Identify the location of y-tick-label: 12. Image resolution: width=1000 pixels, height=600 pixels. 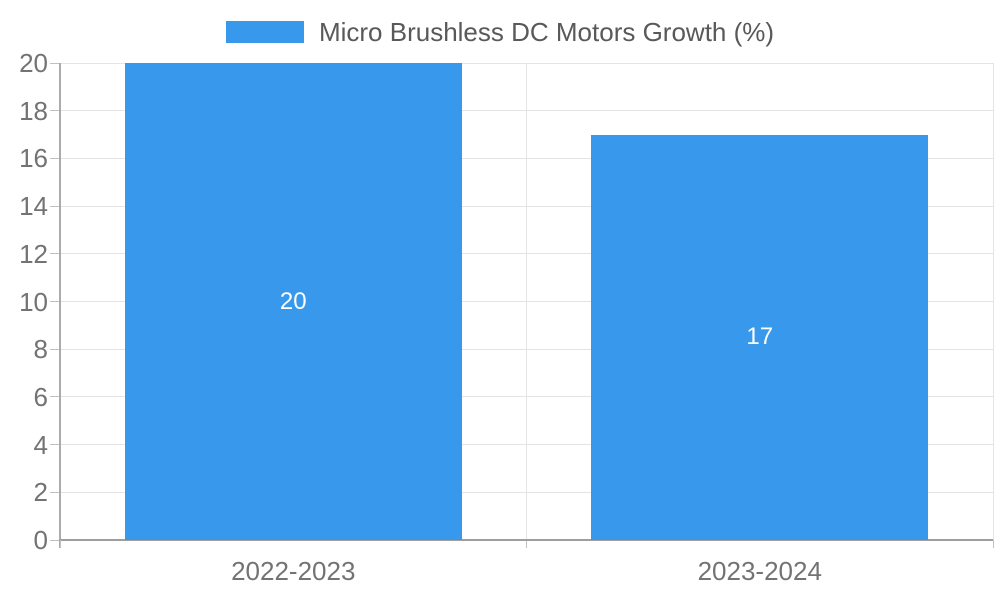
(33, 253).